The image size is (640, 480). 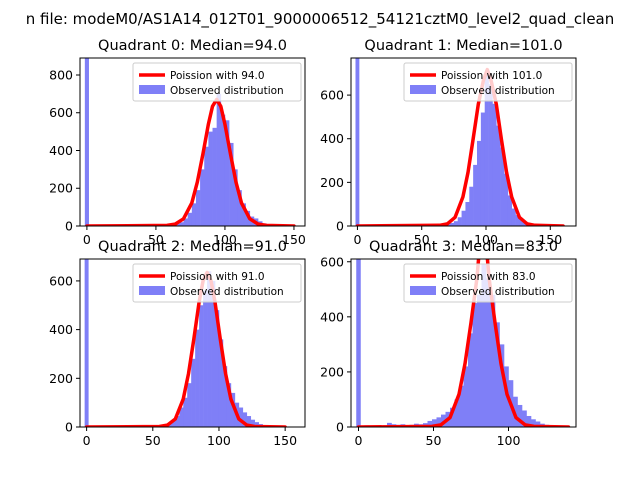 I want to click on legend: Poission with 83.0 Observed distribution, so click(x=488, y=283).